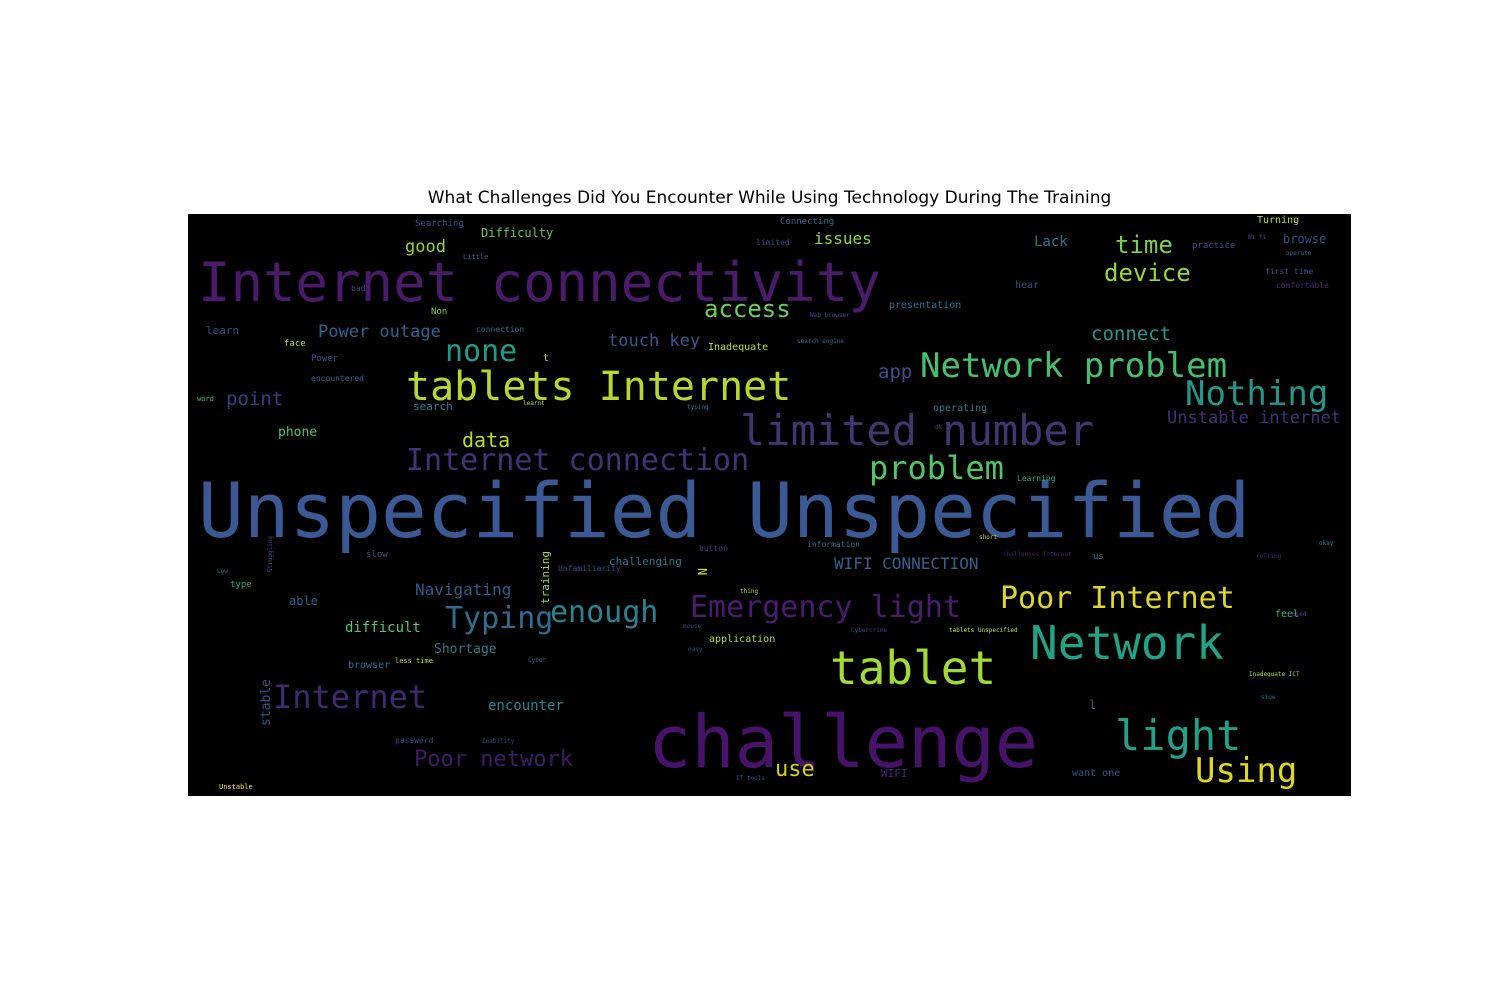 The height and width of the screenshot is (1000, 1500). Describe the element at coordinates (545, 577) in the screenshot. I see `word-cloud-term: training` at that location.